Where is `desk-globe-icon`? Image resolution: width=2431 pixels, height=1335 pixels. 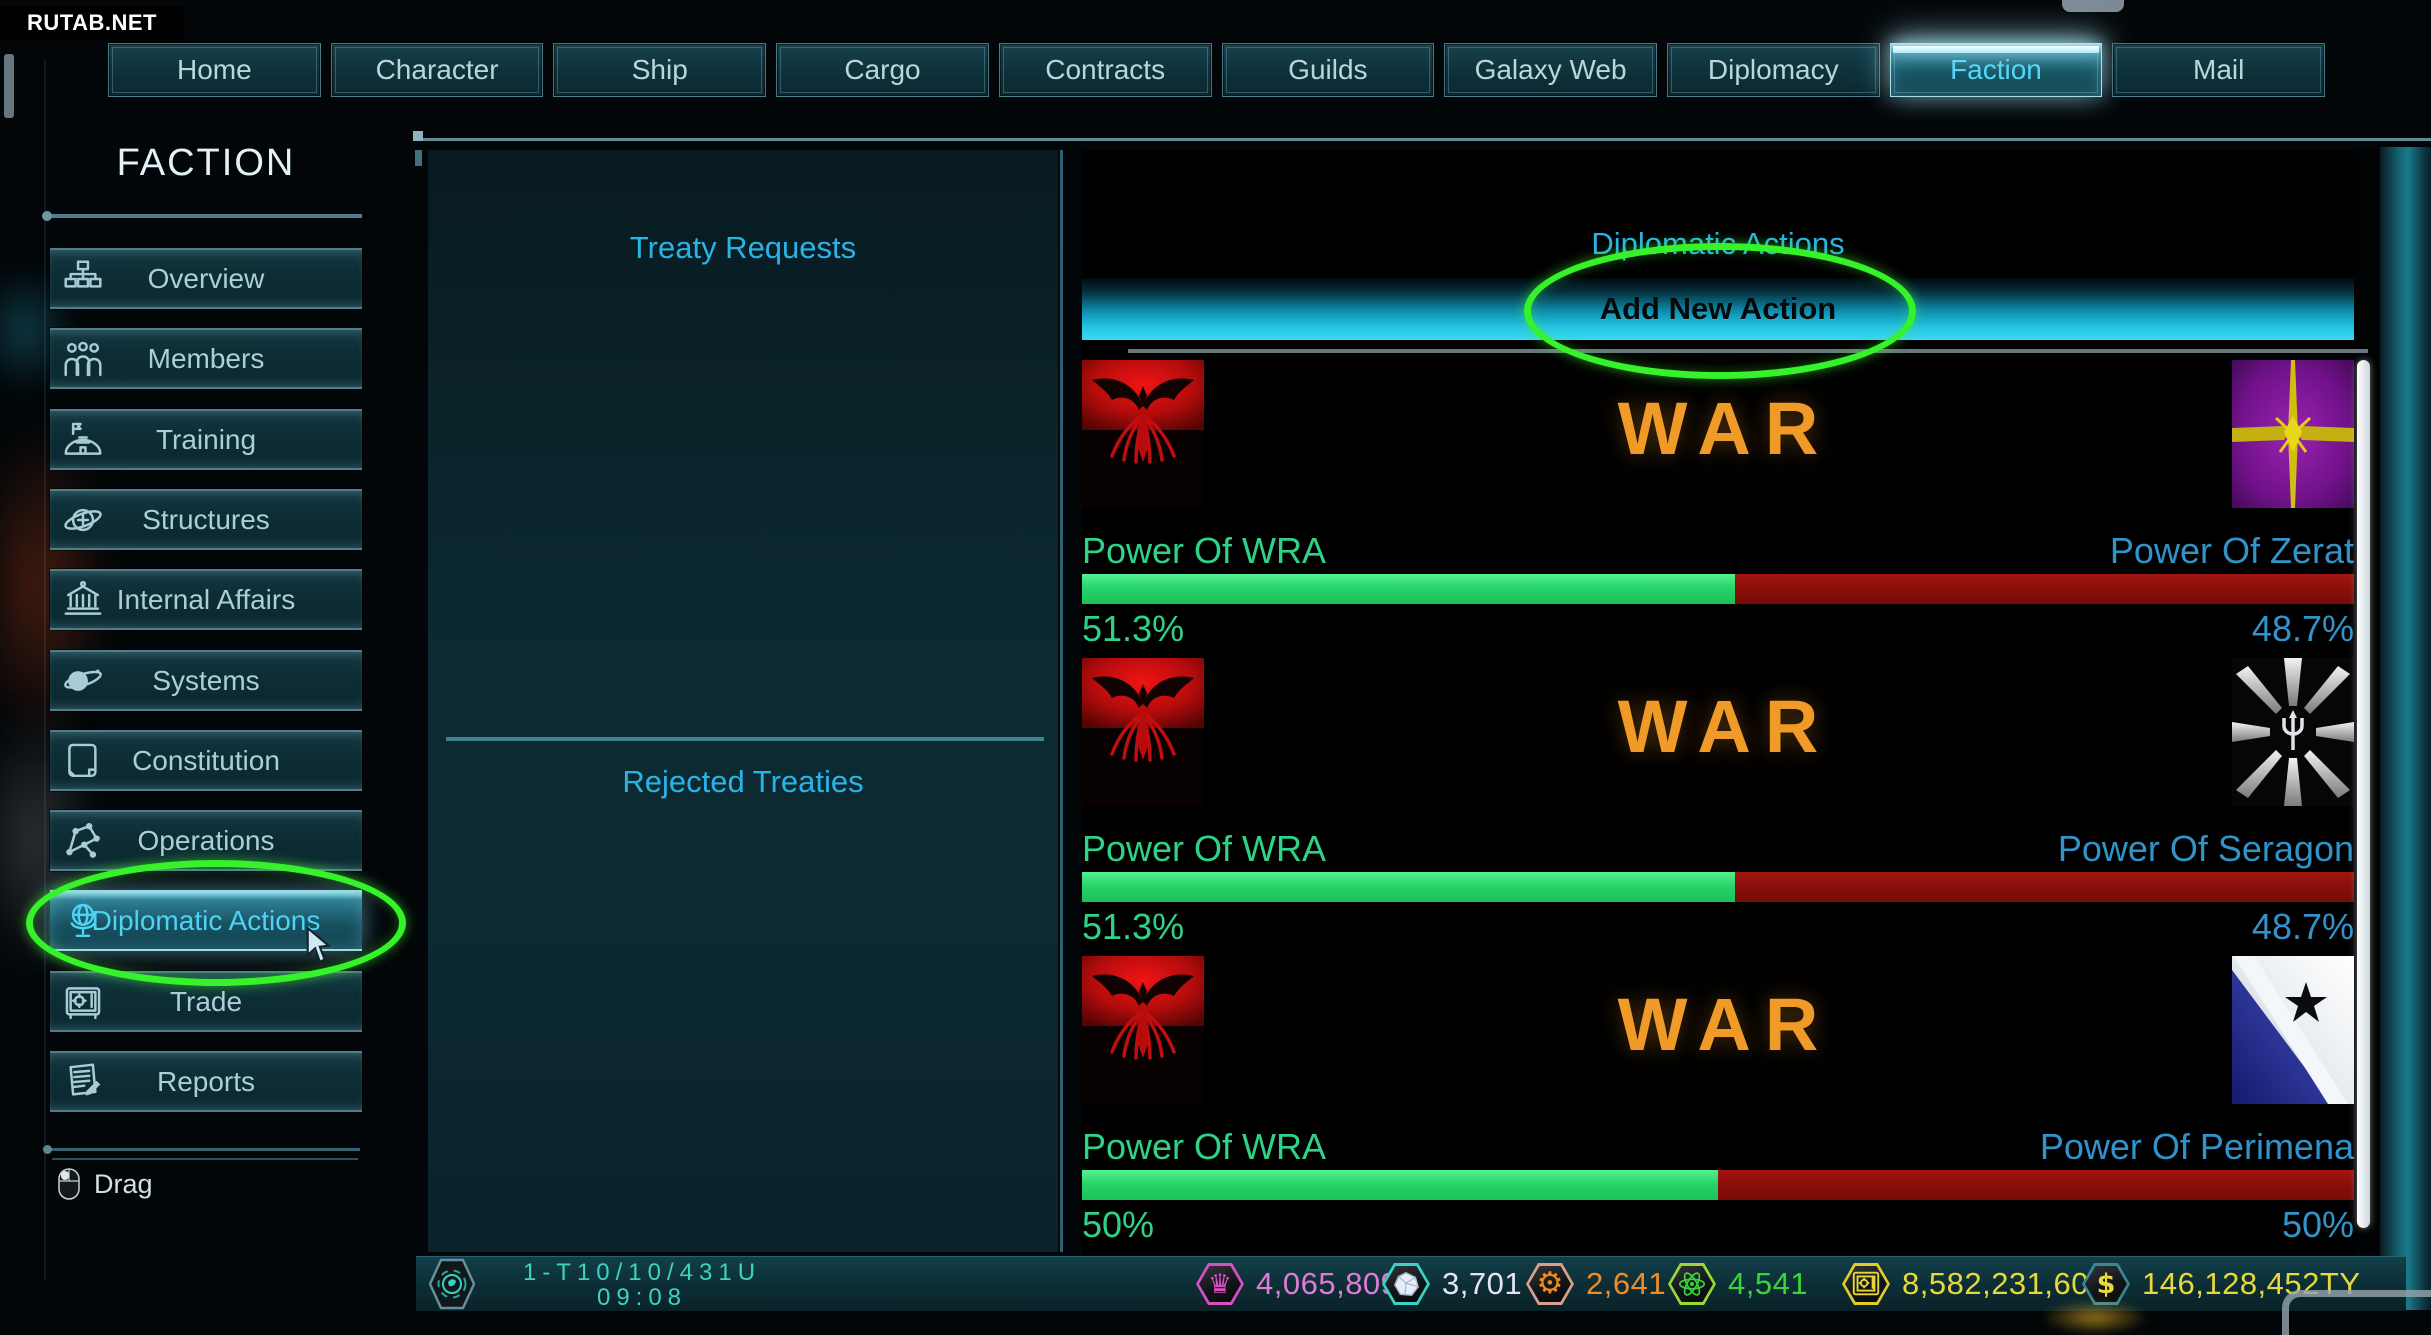 desk-globe-icon is located at coordinates (83, 921).